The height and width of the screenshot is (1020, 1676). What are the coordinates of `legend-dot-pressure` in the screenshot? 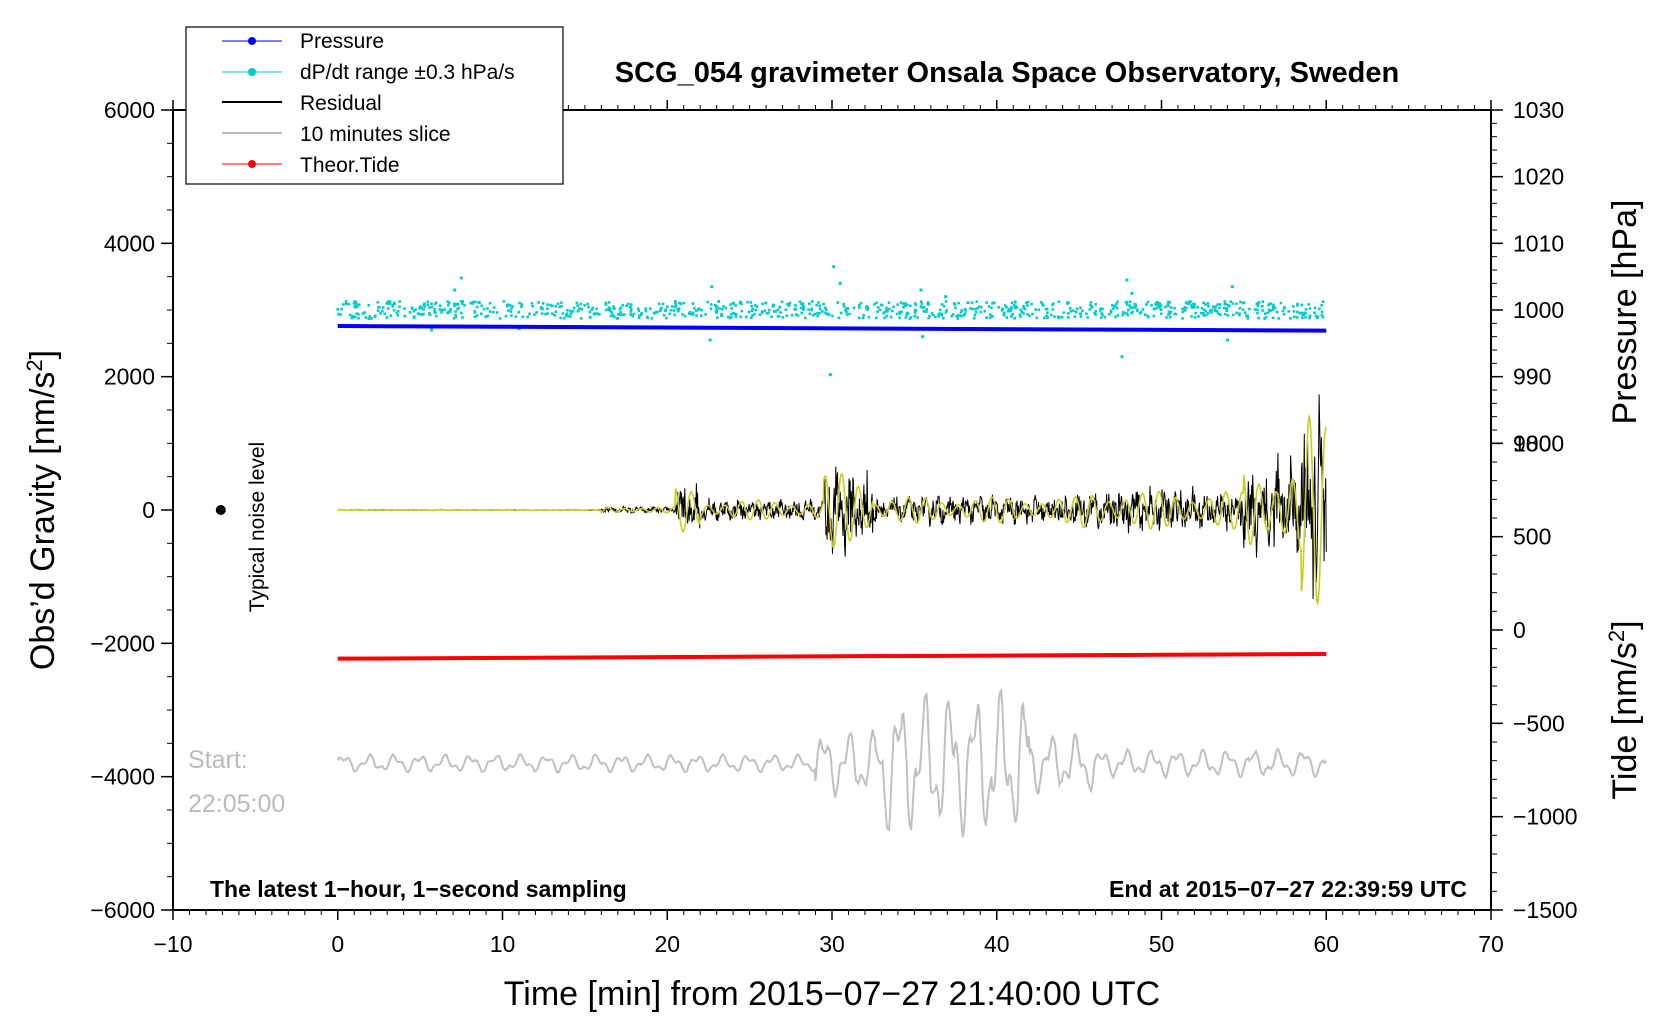 It's located at (252, 41).